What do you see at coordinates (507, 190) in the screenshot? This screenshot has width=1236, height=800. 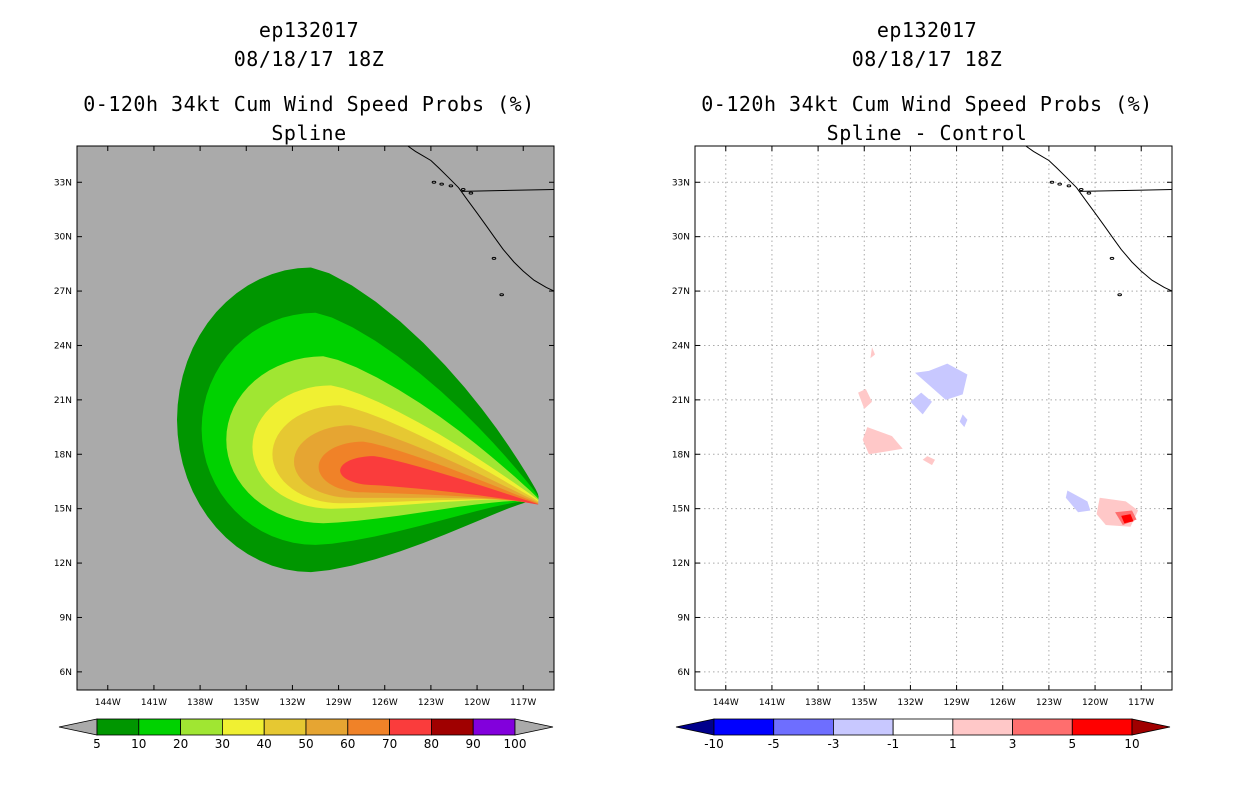 I see `border-line` at bounding box center [507, 190].